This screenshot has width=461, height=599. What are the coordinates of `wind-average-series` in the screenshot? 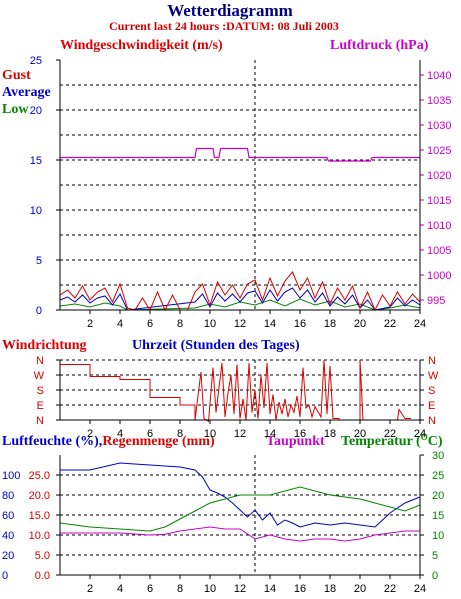 It's located at (240, 299).